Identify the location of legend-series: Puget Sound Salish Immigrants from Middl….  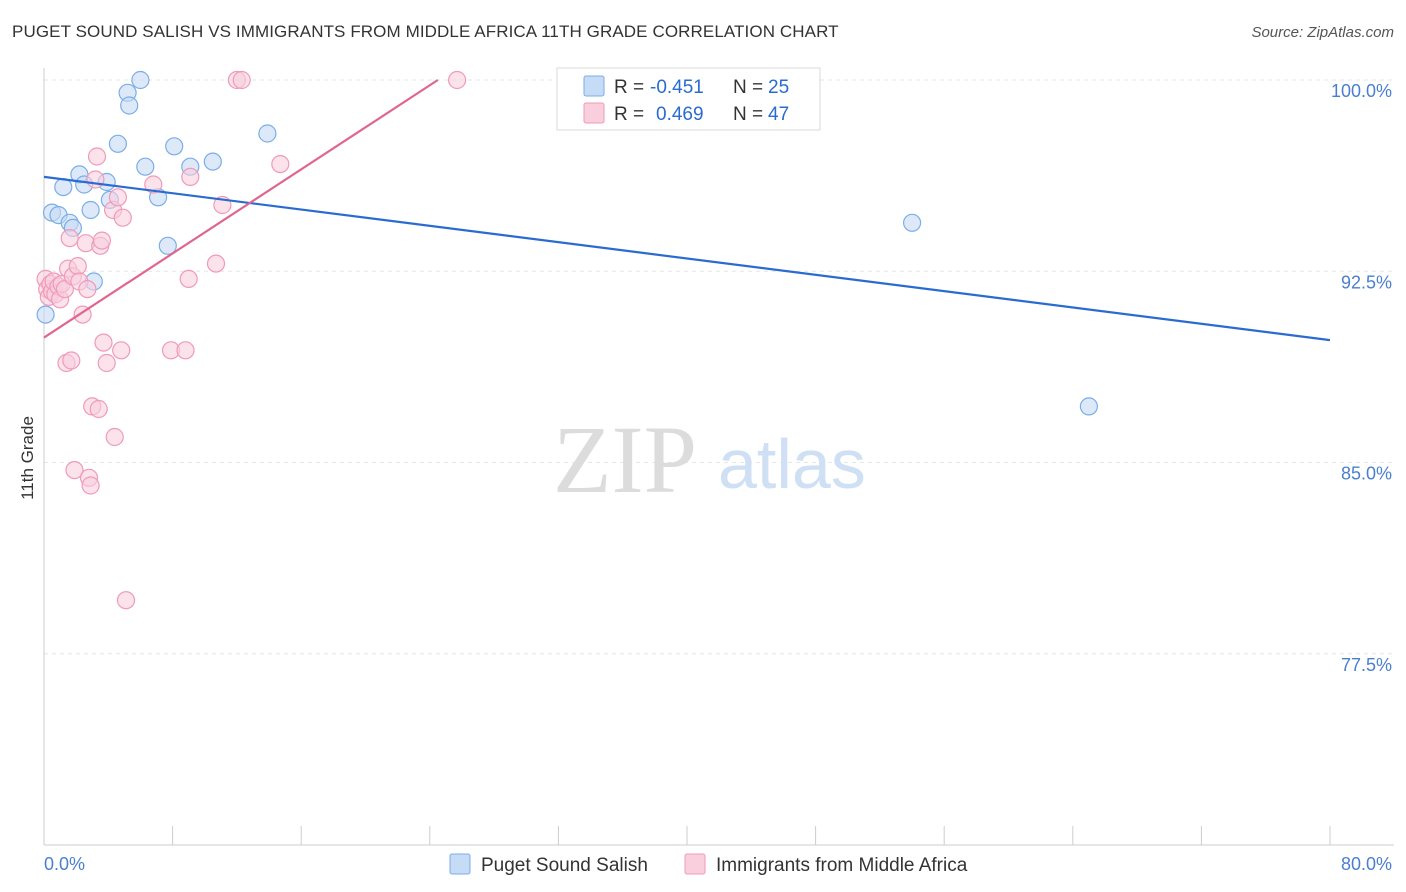
(708, 864).